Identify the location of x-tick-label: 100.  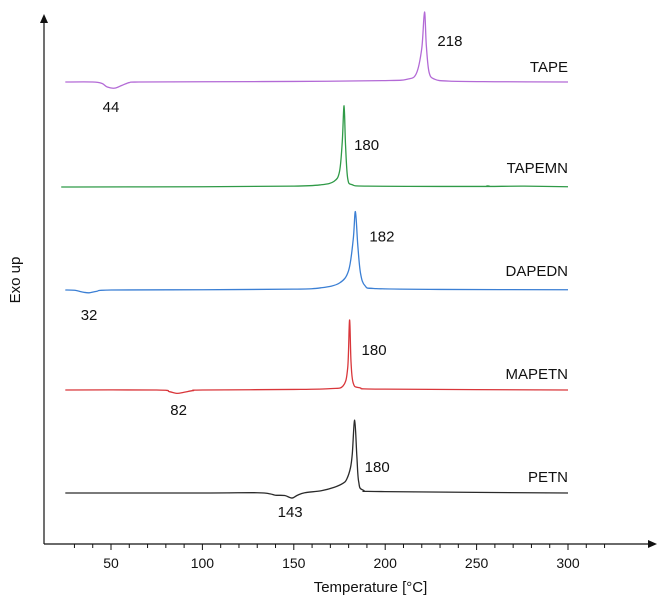
(203, 563).